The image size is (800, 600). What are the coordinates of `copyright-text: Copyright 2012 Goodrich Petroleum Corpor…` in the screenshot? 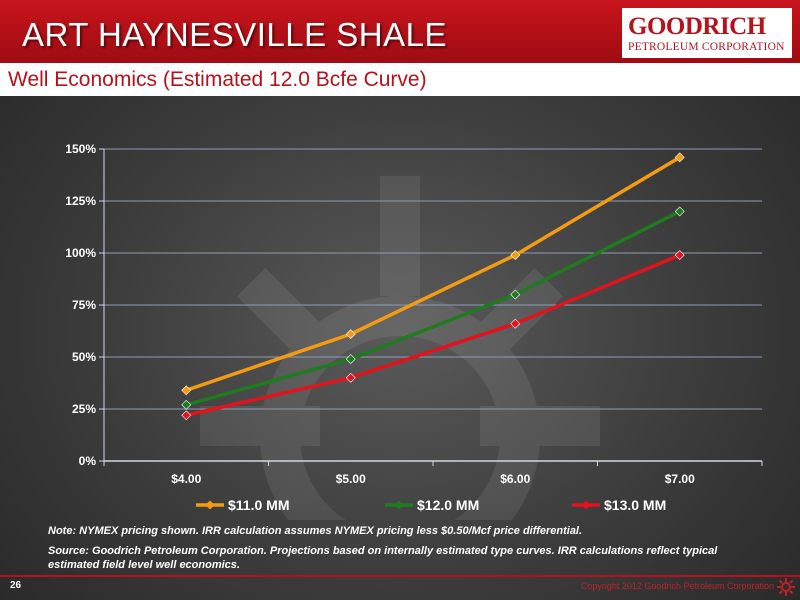 It's located at (677, 586).